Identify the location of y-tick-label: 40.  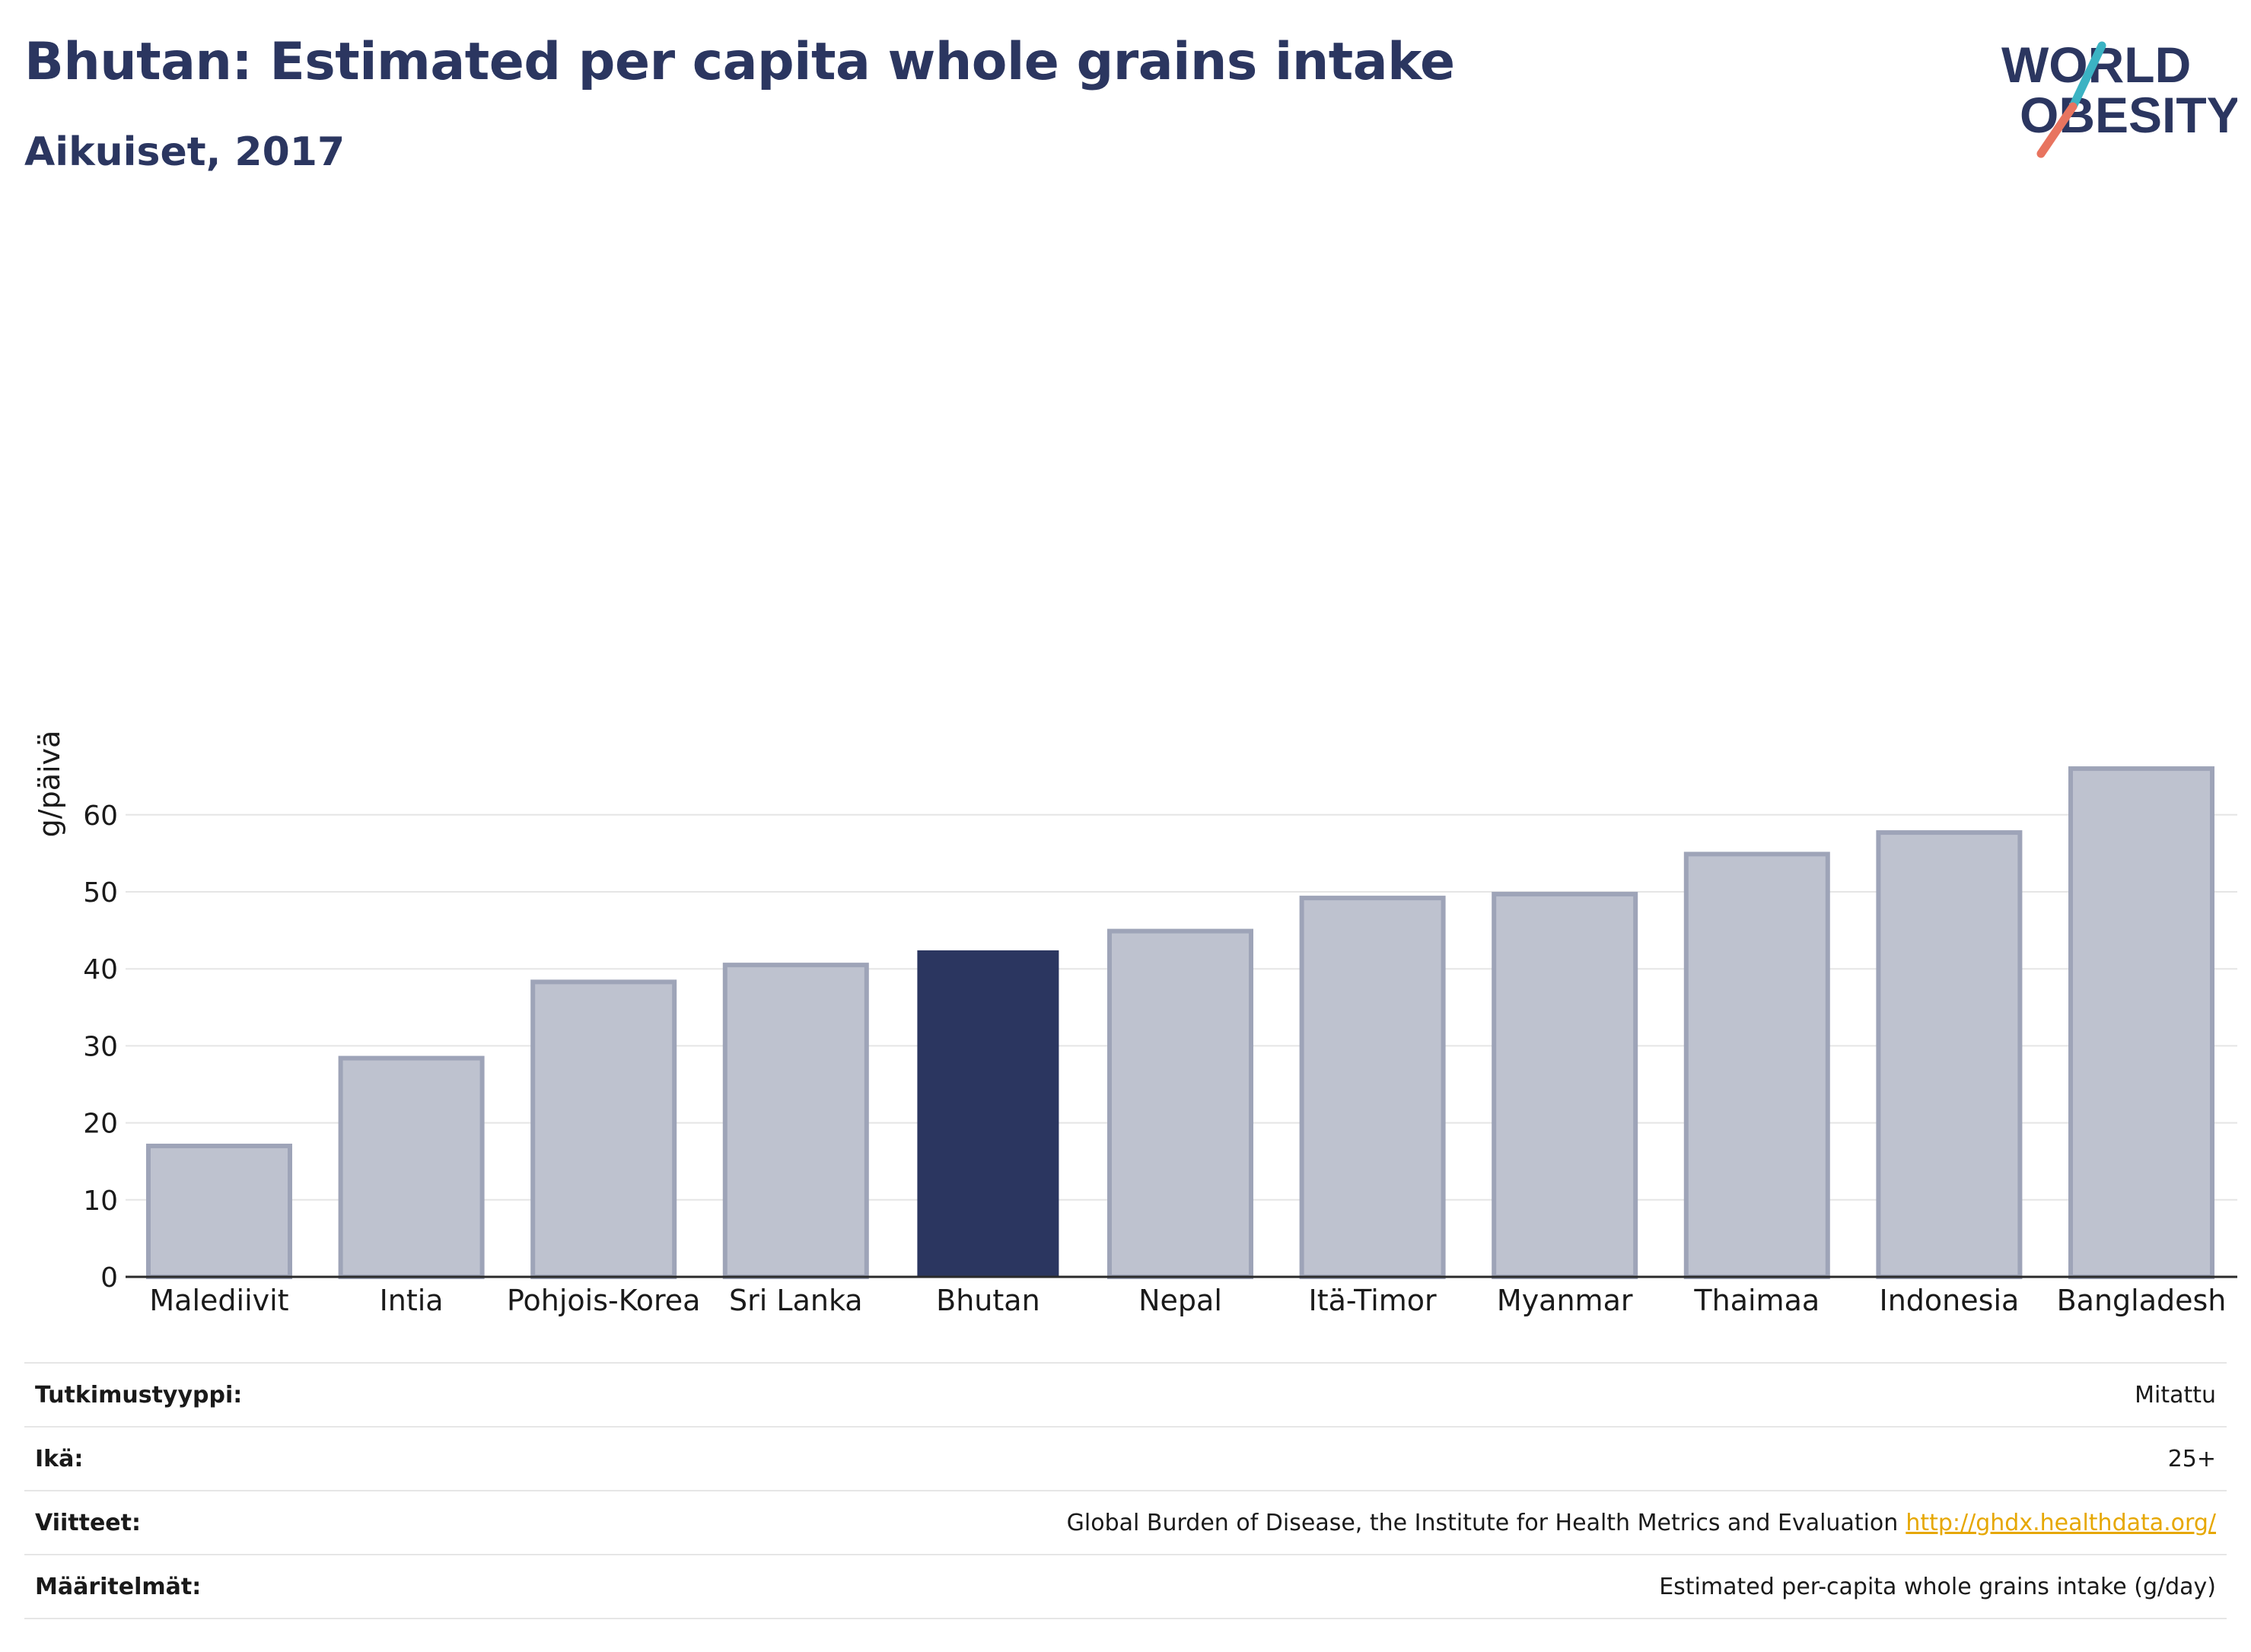
(100, 969).